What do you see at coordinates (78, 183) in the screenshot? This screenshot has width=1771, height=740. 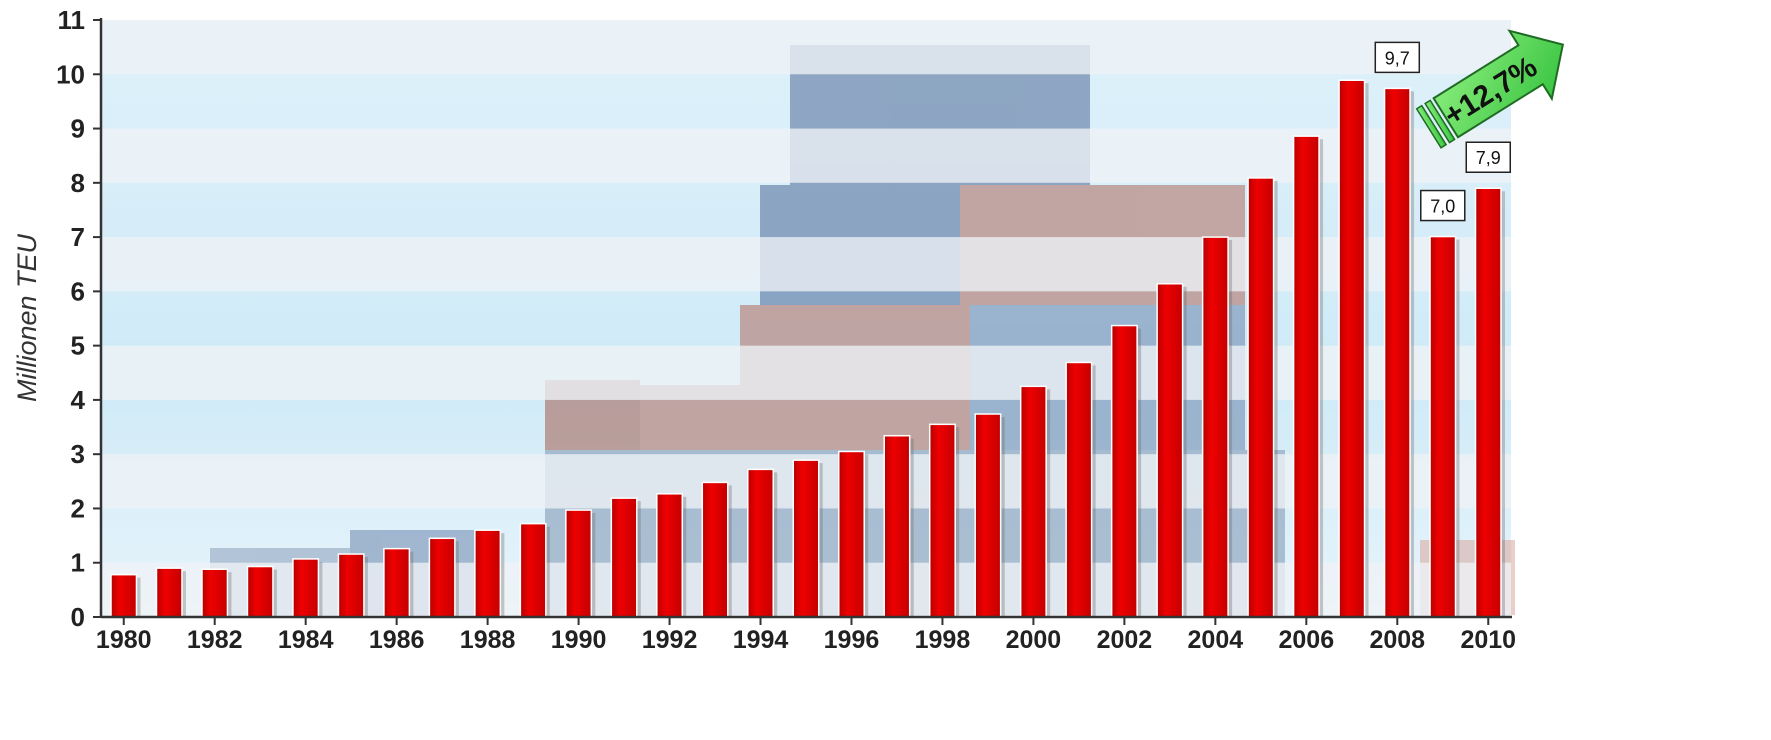 I see `y-tick-label: 8` at bounding box center [78, 183].